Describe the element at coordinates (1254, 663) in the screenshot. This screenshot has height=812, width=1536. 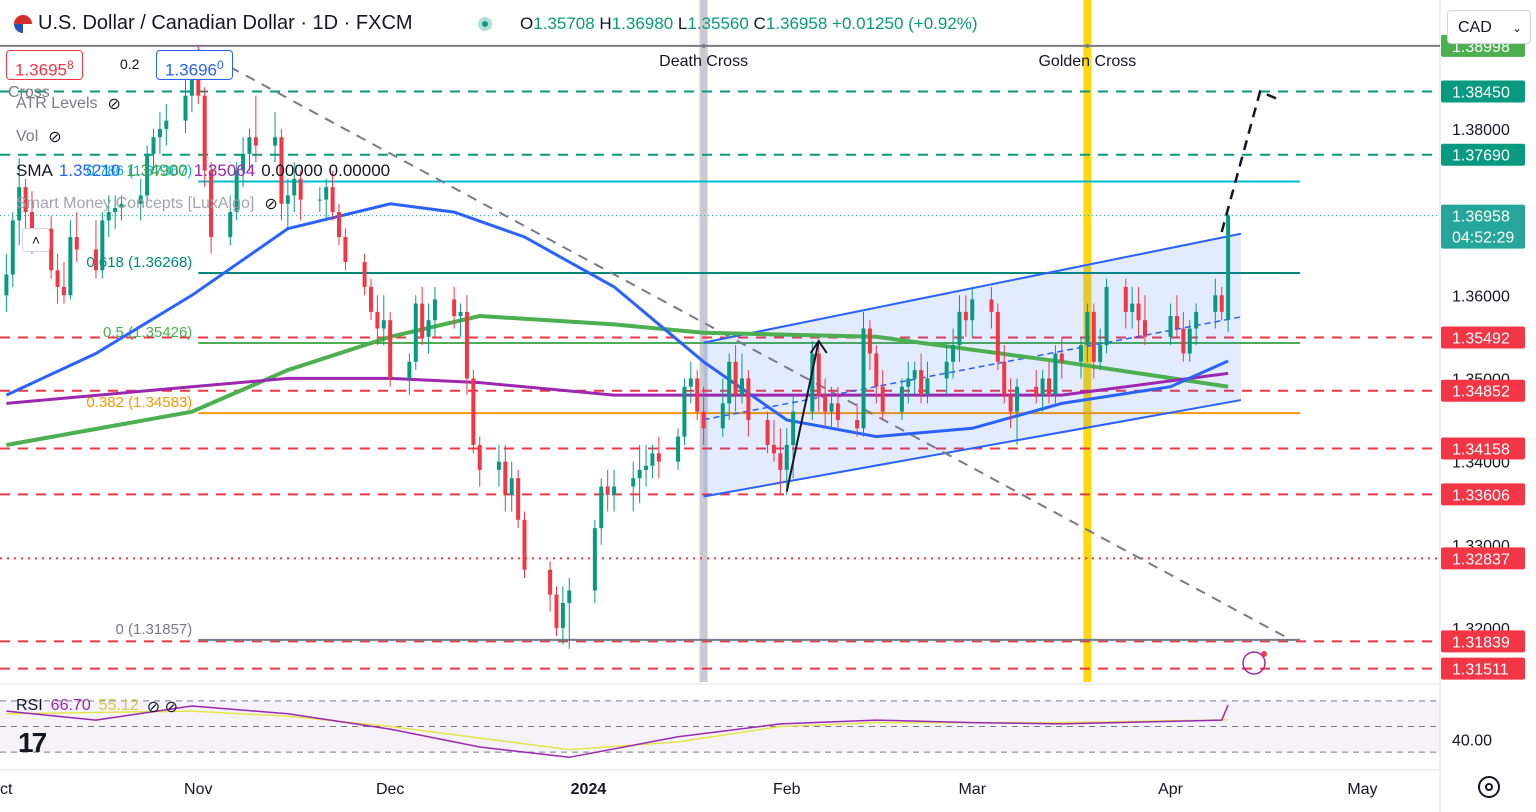
I see `alert-icon` at that location.